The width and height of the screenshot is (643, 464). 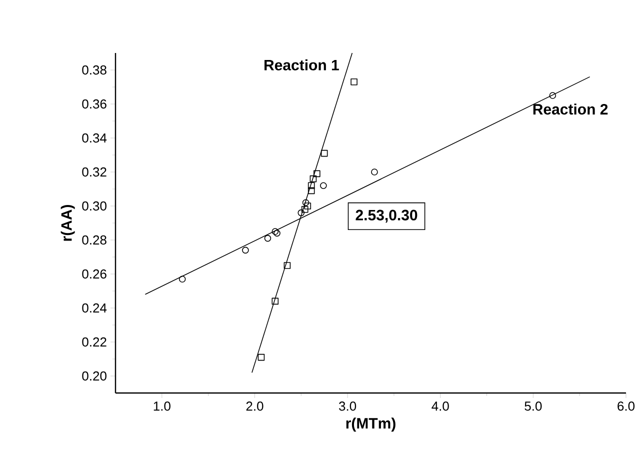 I want to click on y-tick-label: 0.34, so click(x=94, y=138).